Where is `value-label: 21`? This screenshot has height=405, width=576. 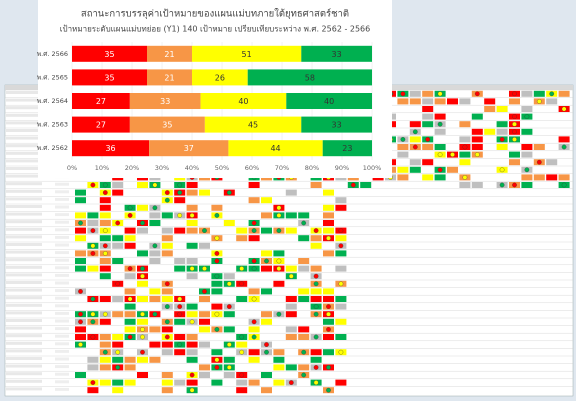 value-label: 21 is located at coordinates (169, 54).